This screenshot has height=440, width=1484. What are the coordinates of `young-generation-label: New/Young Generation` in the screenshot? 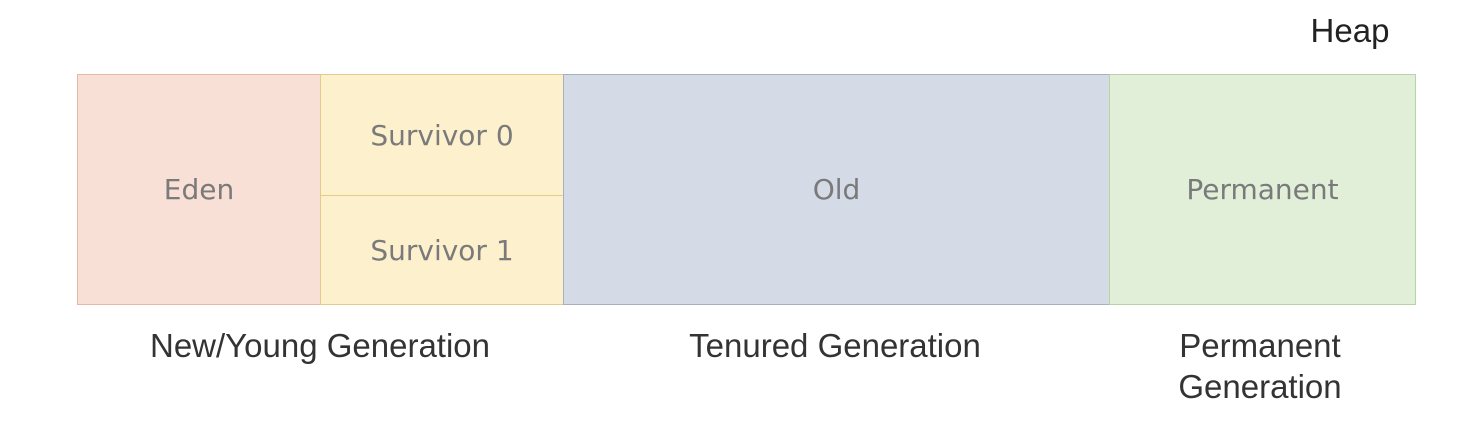 It's located at (320, 345).